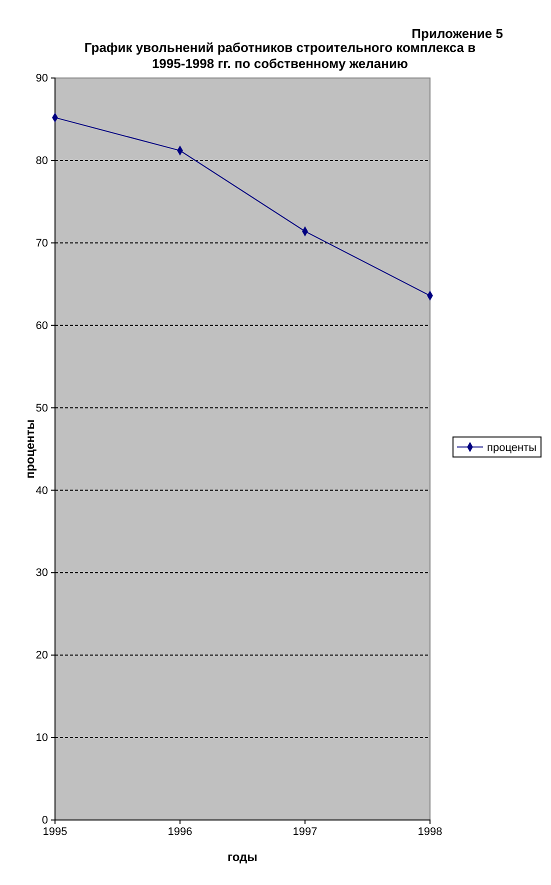 The width and height of the screenshot is (551, 885). Describe the element at coordinates (42, 490) in the screenshot. I see `y-tick-label: 40` at that location.